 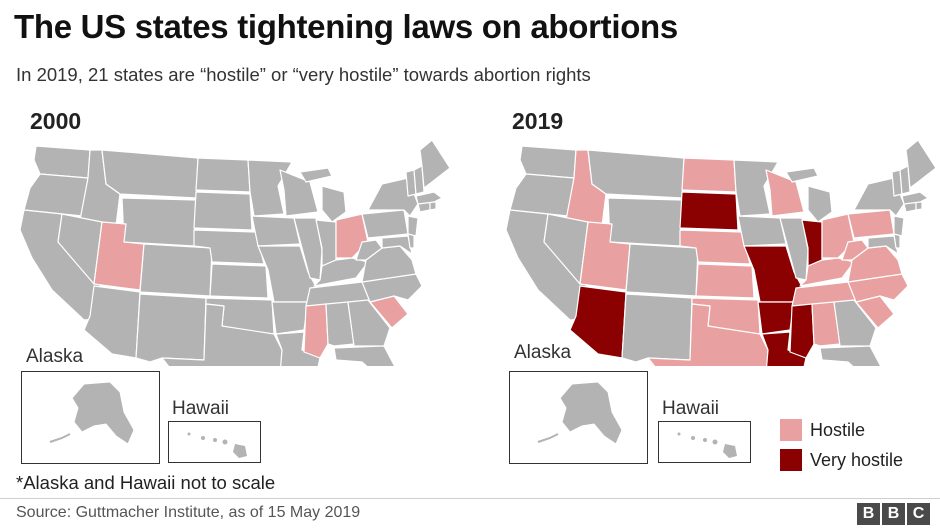 I want to click on state-co-2019, so click(x=662, y=270).